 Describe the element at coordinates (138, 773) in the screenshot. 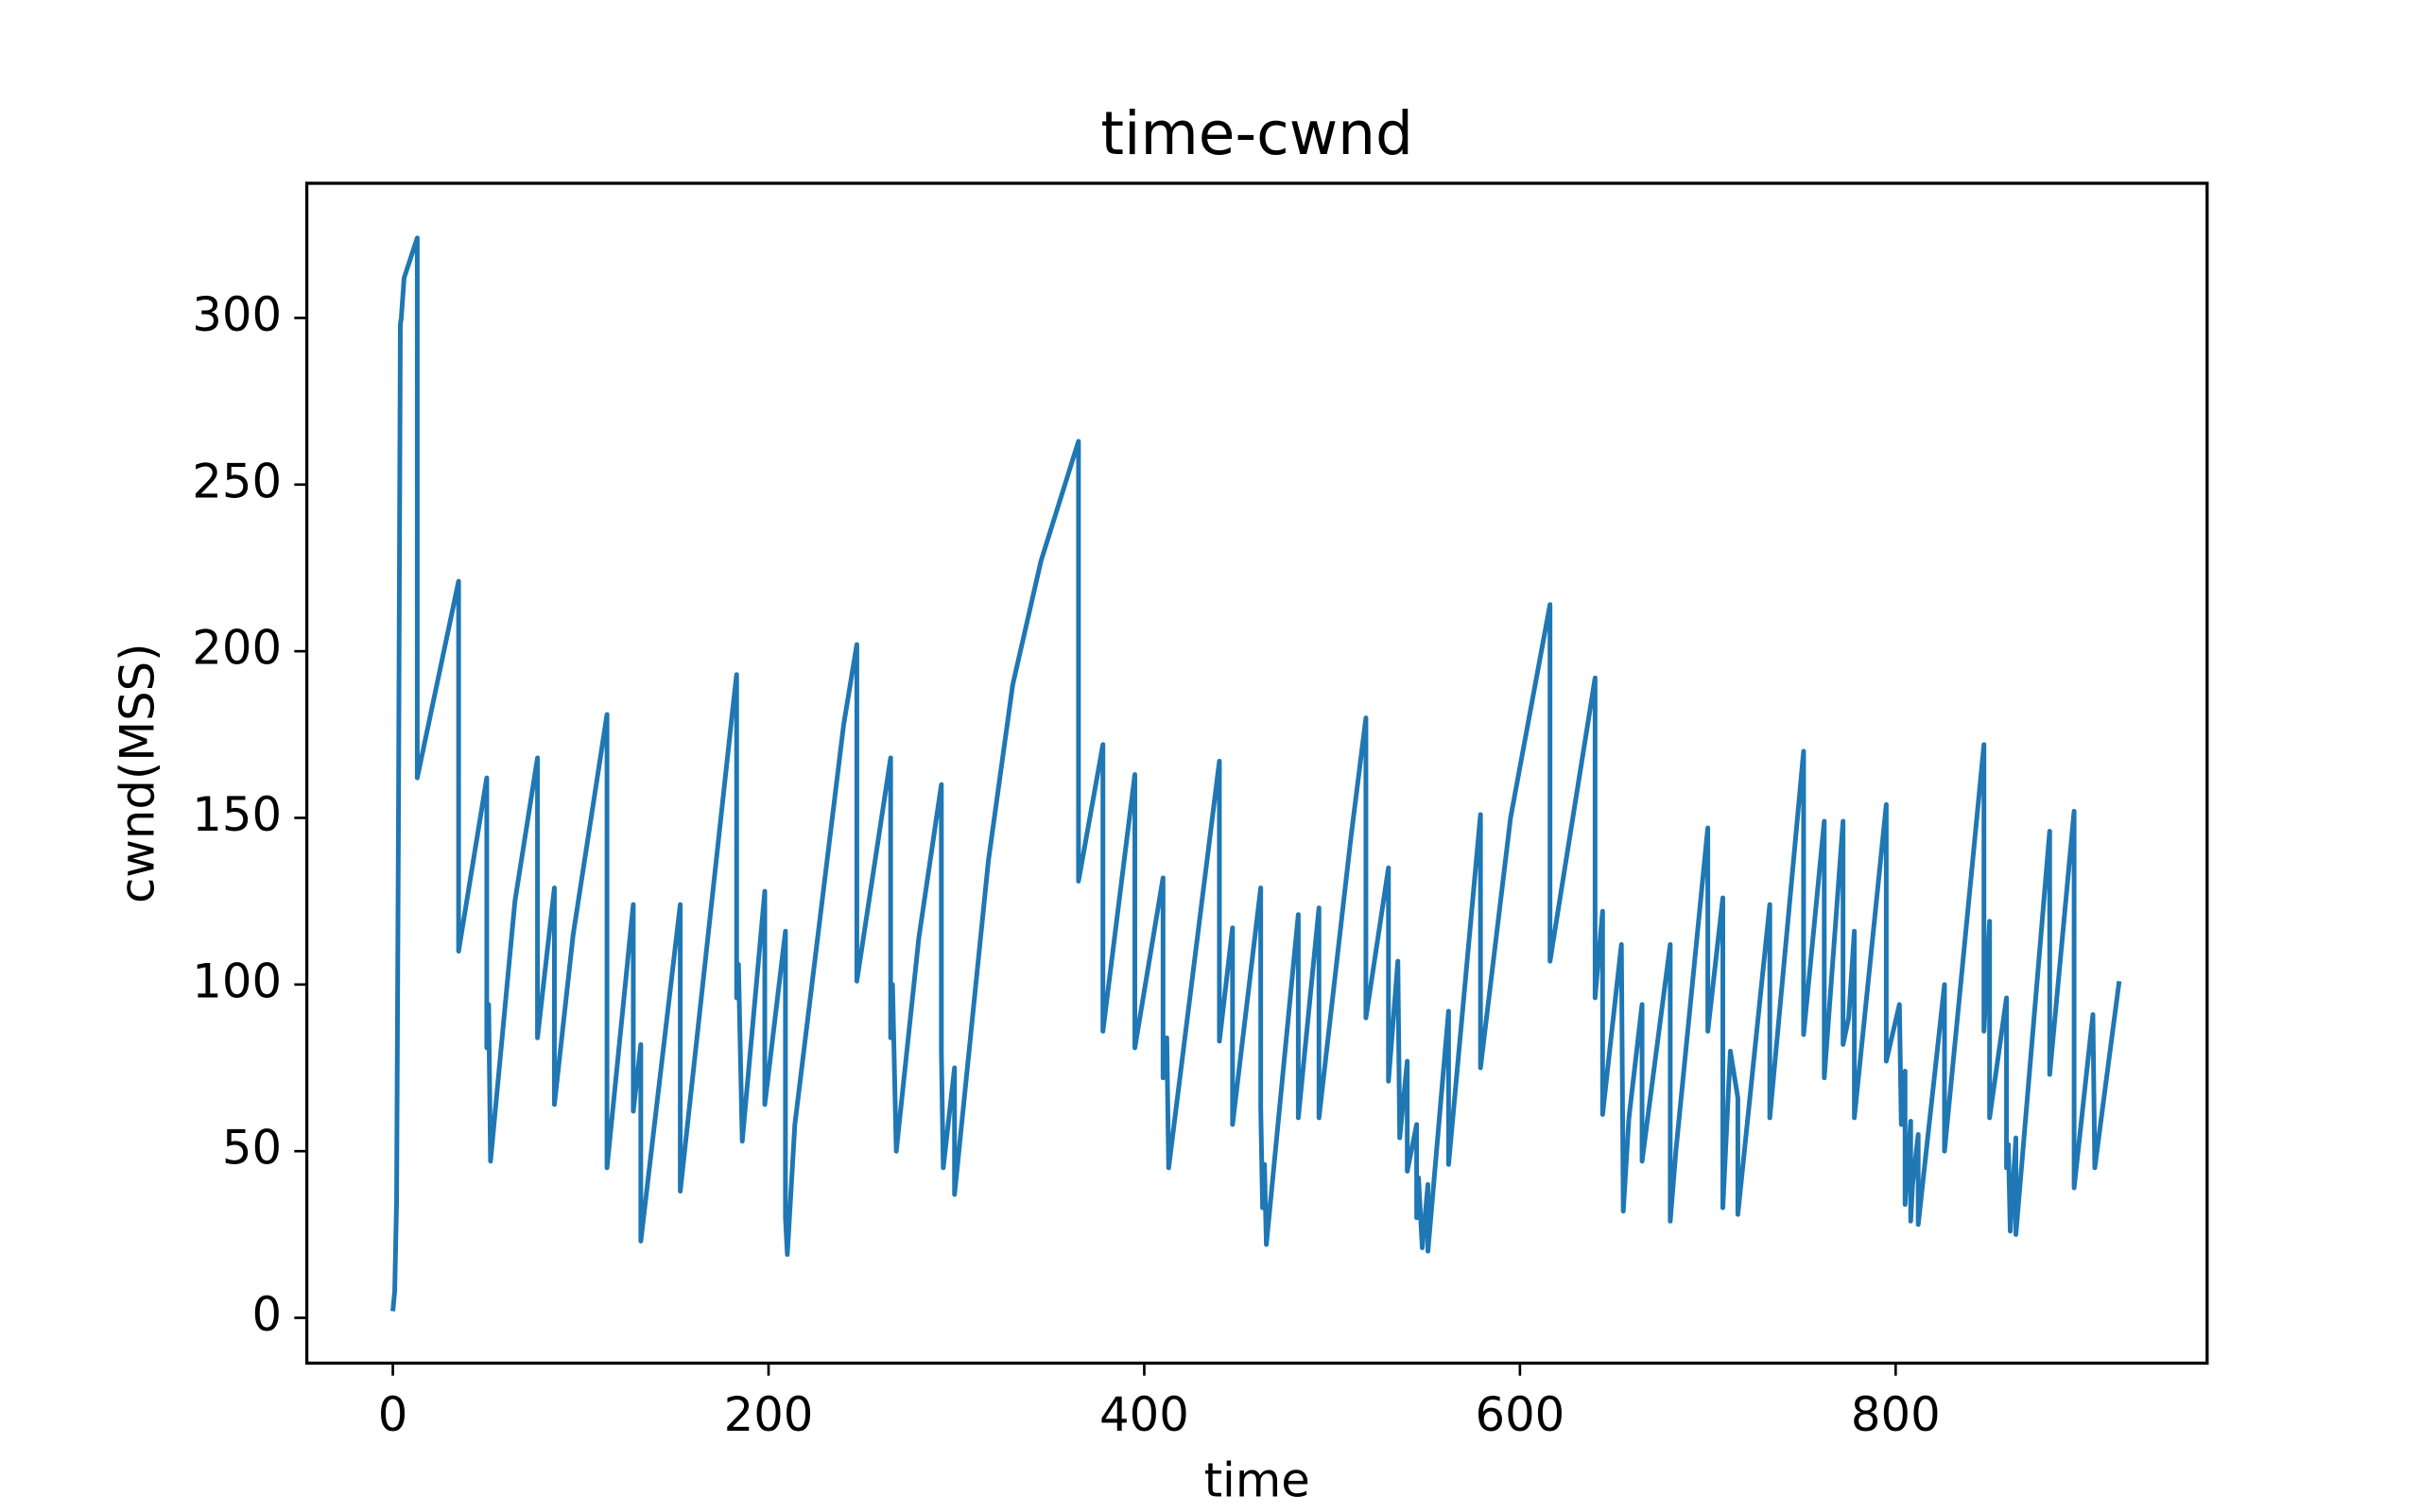

I see `y-axis-label: cwnd(MSS)` at that location.